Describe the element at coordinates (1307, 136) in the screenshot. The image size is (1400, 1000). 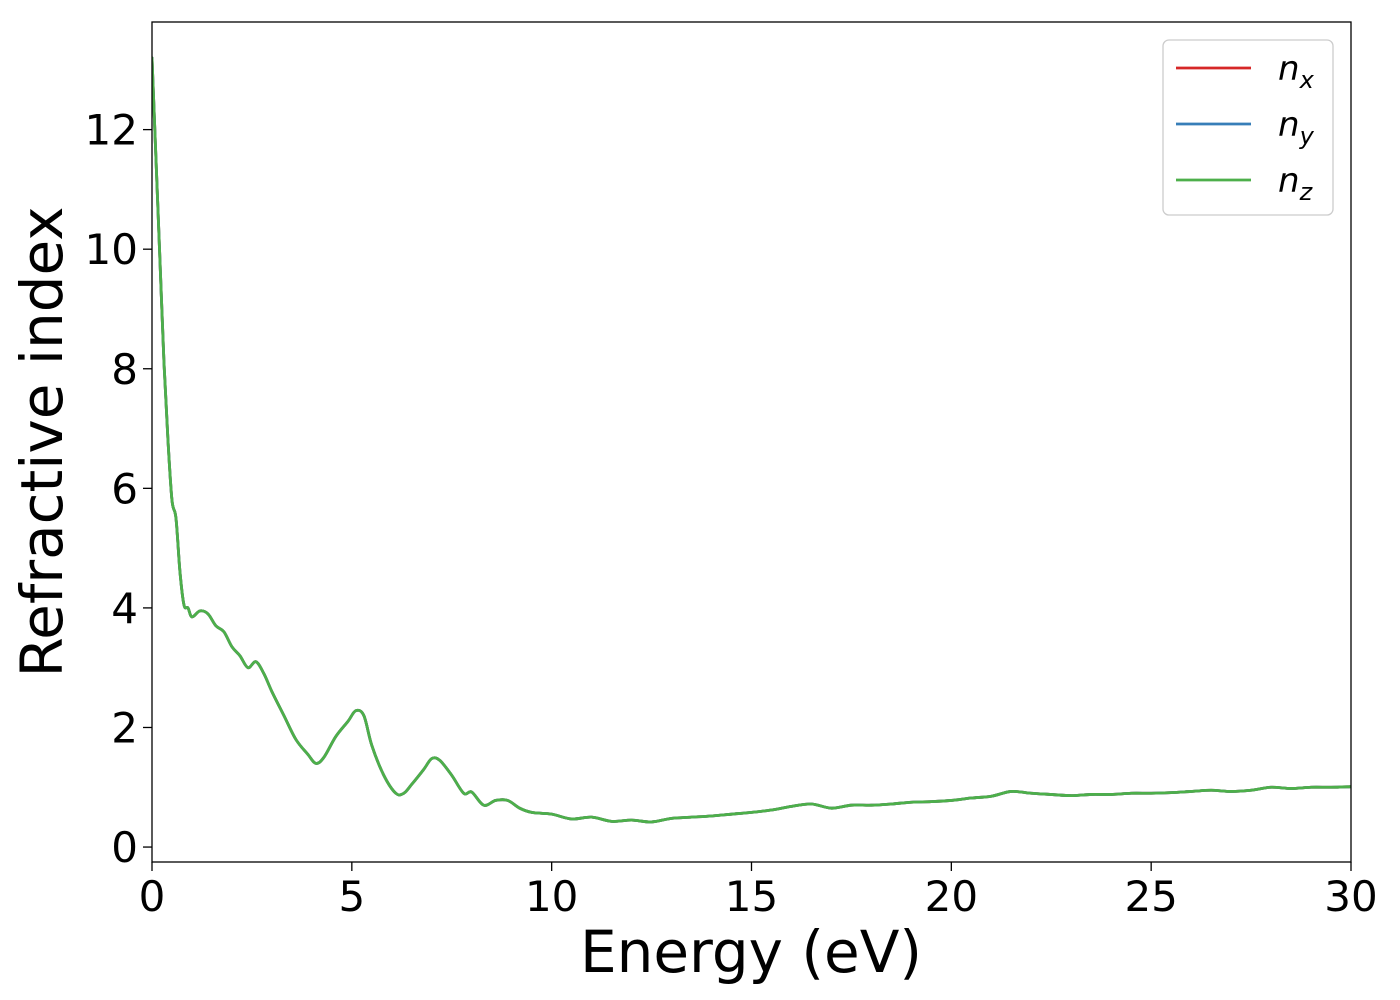
I see `legend-label-subscript: y` at that location.